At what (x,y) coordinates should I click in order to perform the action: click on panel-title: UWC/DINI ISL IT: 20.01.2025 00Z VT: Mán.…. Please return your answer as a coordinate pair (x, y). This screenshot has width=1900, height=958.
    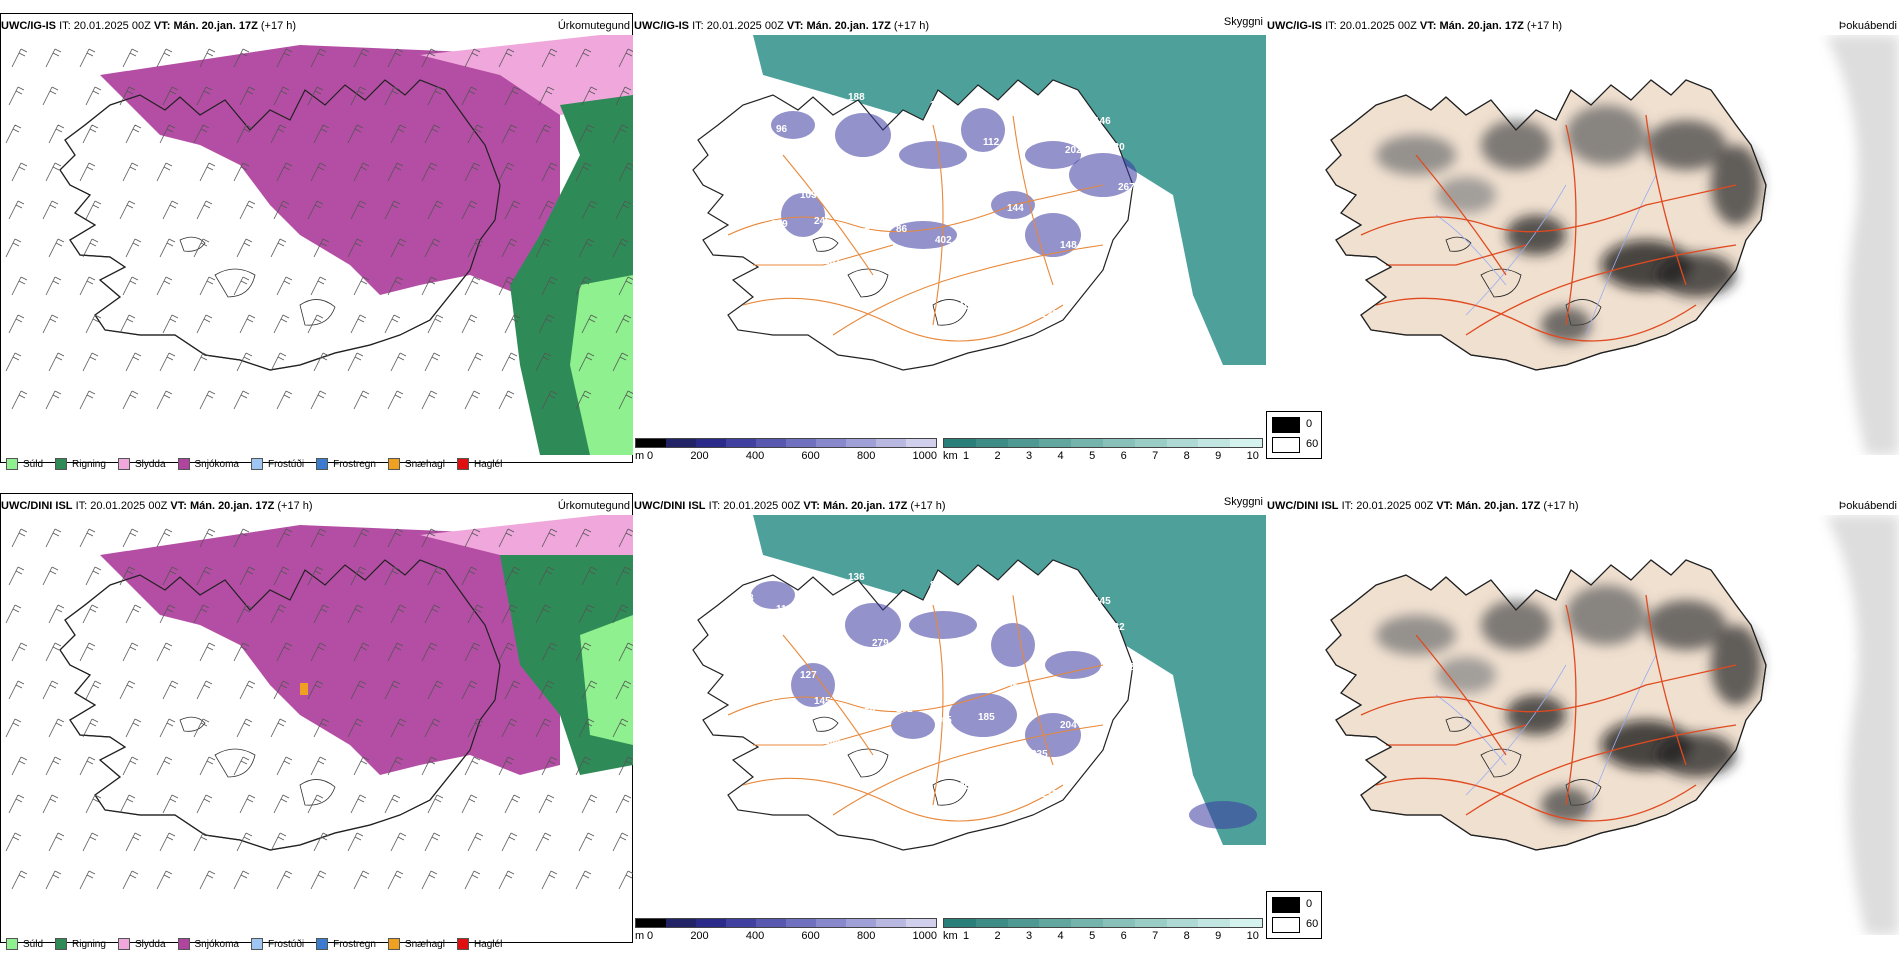
    Looking at the image, I should click on (790, 506).